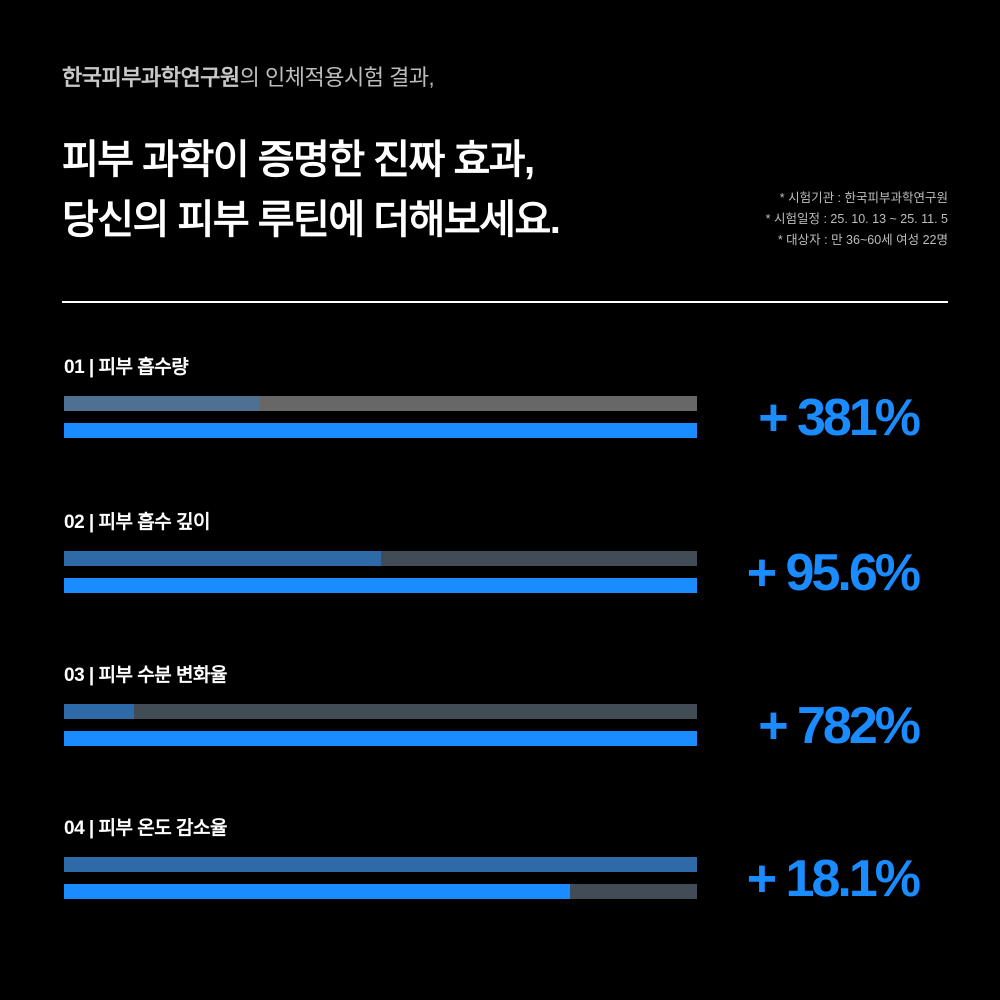 This screenshot has width=1000, height=1000. I want to click on metric-value: + 18.1%, so click(833, 879).